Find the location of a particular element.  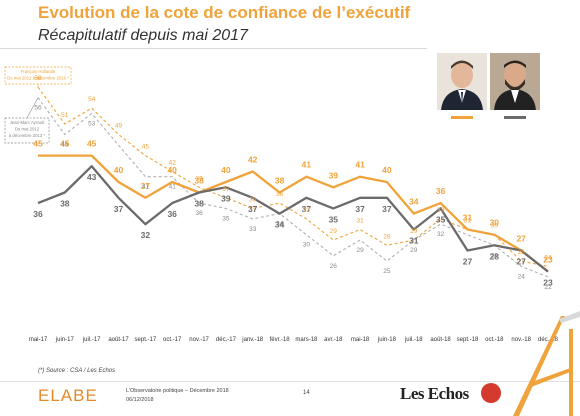

legend-macron-swatch is located at coordinates (462, 117).